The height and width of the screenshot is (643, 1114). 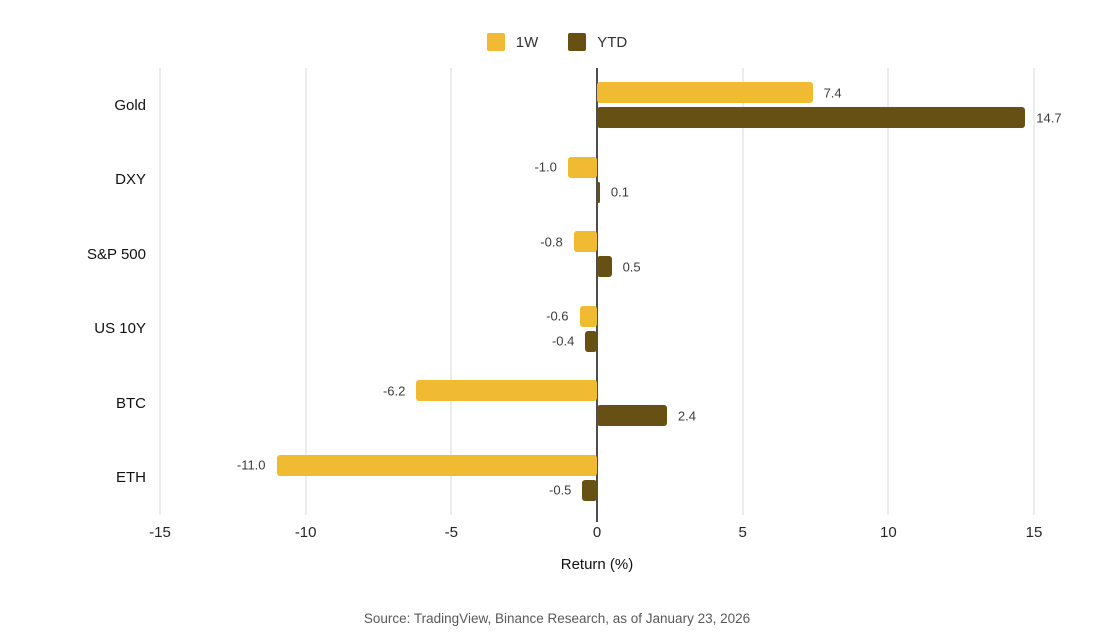 What do you see at coordinates (571, 316) in the screenshot?
I see `bar-1w-us-10y: -0.6` at bounding box center [571, 316].